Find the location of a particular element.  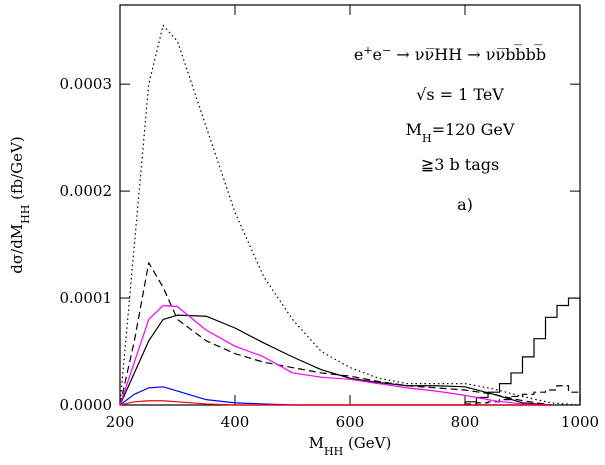

x-axis-label-part: (GeV) is located at coordinates (367, 443).